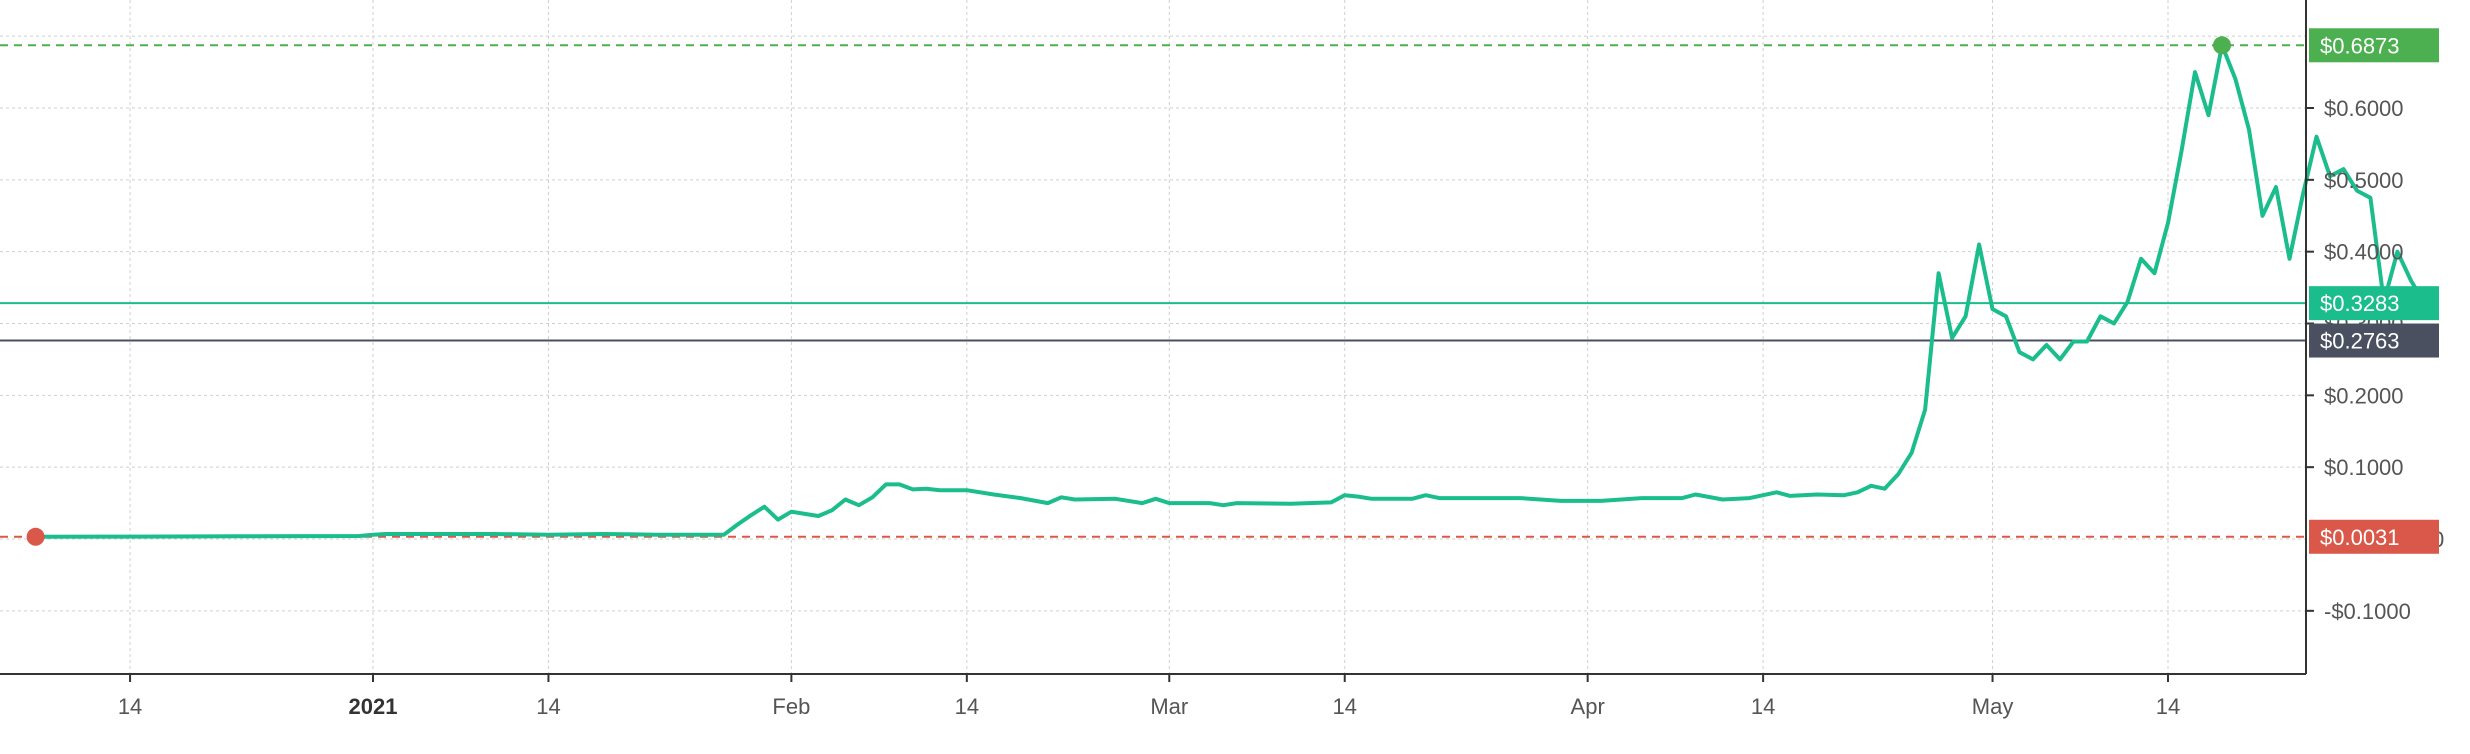 This screenshot has height=754, width=2470. Describe the element at coordinates (1149, 696) in the screenshot. I see `x-axis-ticks: 14 2021 14 Feb 14 Mar 14 Apr 14 May 14` at that location.